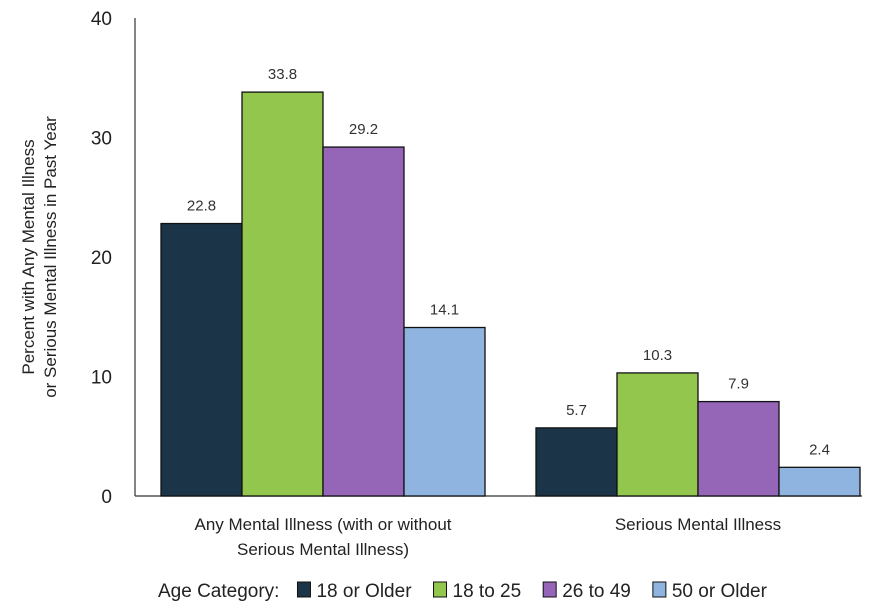  I want to click on data-label: 7.9, so click(738, 384).